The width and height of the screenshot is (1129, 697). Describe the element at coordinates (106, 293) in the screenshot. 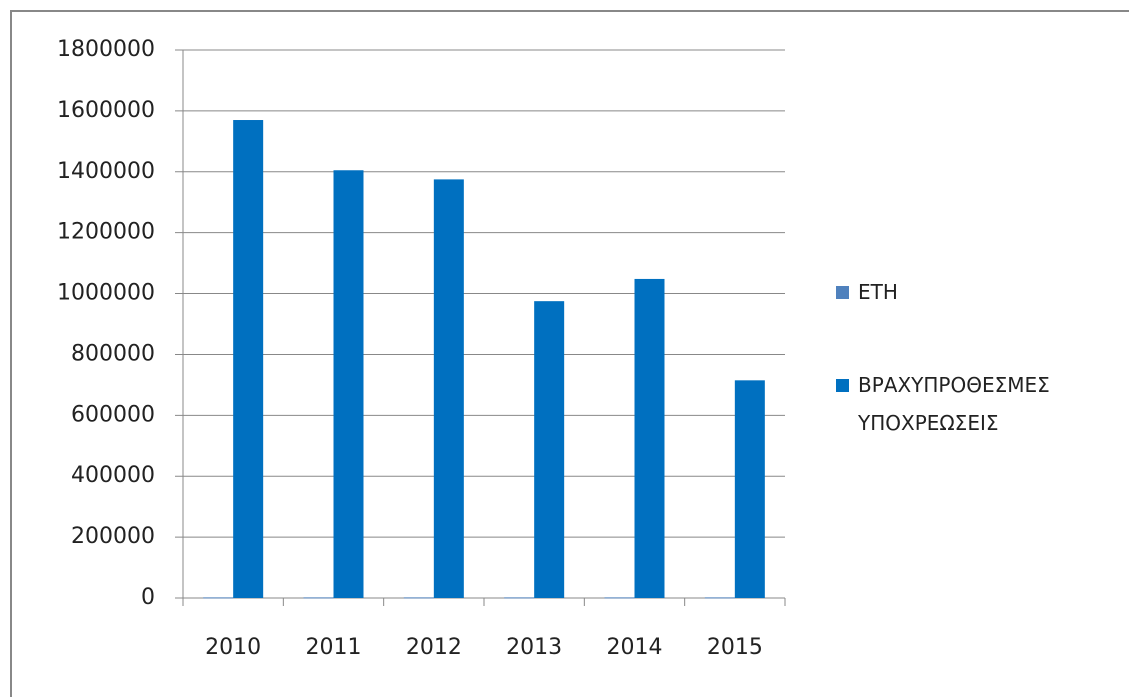

I see `y-tick-label: 1000000` at that location.